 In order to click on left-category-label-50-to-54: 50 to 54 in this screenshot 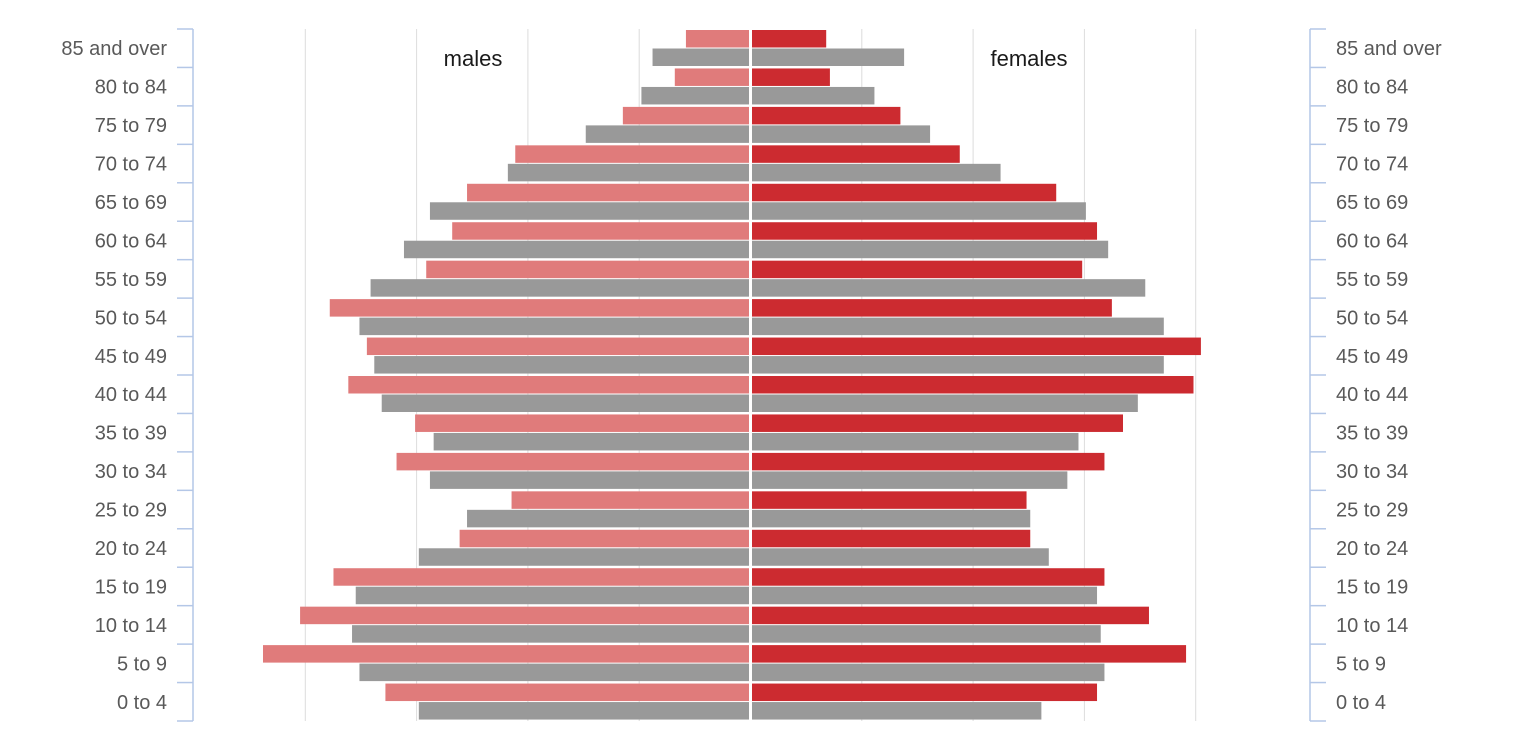, I will do `click(131, 318)`.